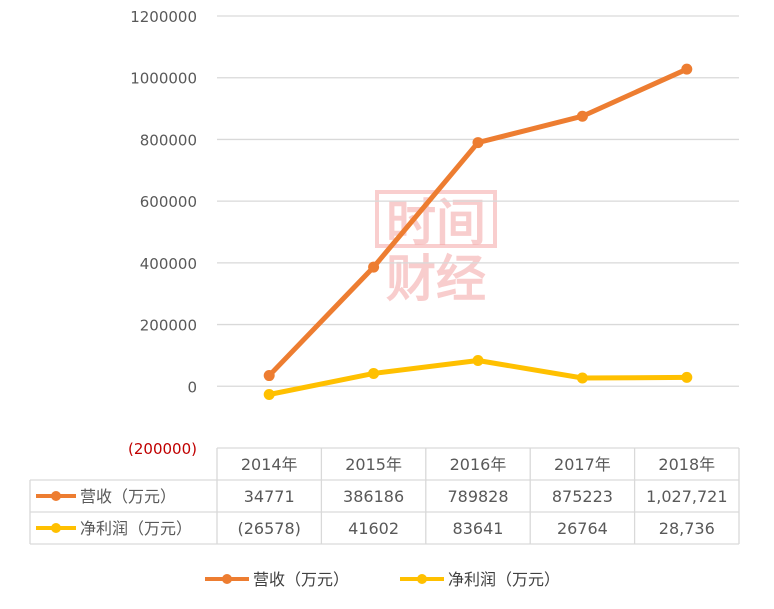 Image resolution: width=774 pixels, height=609 pixels. Describe the element at coordinates (163, 79) in the screenshot. I see `y-tick-label: 1000000` at that location.